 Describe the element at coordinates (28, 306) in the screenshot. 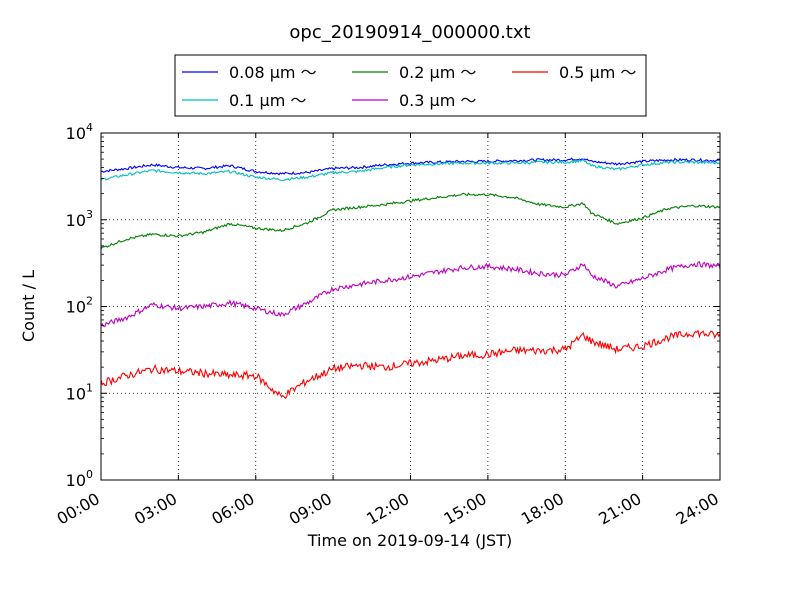

I see `y-axis-label: Count / L` at that location.